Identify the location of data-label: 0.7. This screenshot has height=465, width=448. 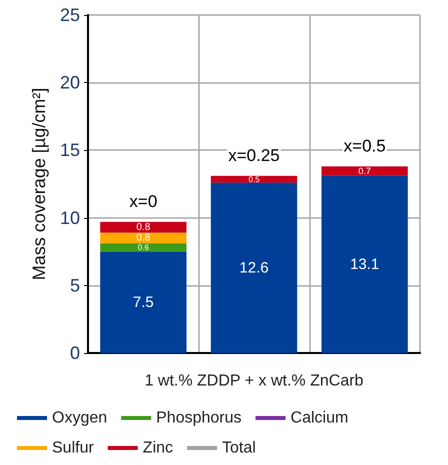
(364, 171).